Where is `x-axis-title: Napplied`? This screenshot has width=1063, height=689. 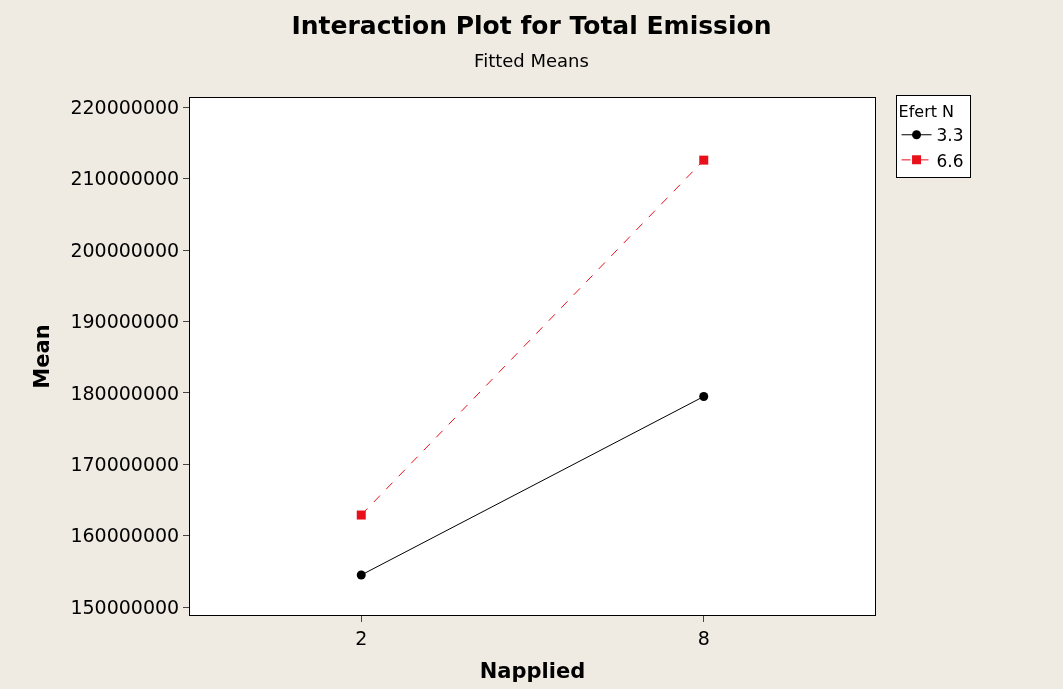 x-axis-title: Napplied is located at coordinates (532, 671).